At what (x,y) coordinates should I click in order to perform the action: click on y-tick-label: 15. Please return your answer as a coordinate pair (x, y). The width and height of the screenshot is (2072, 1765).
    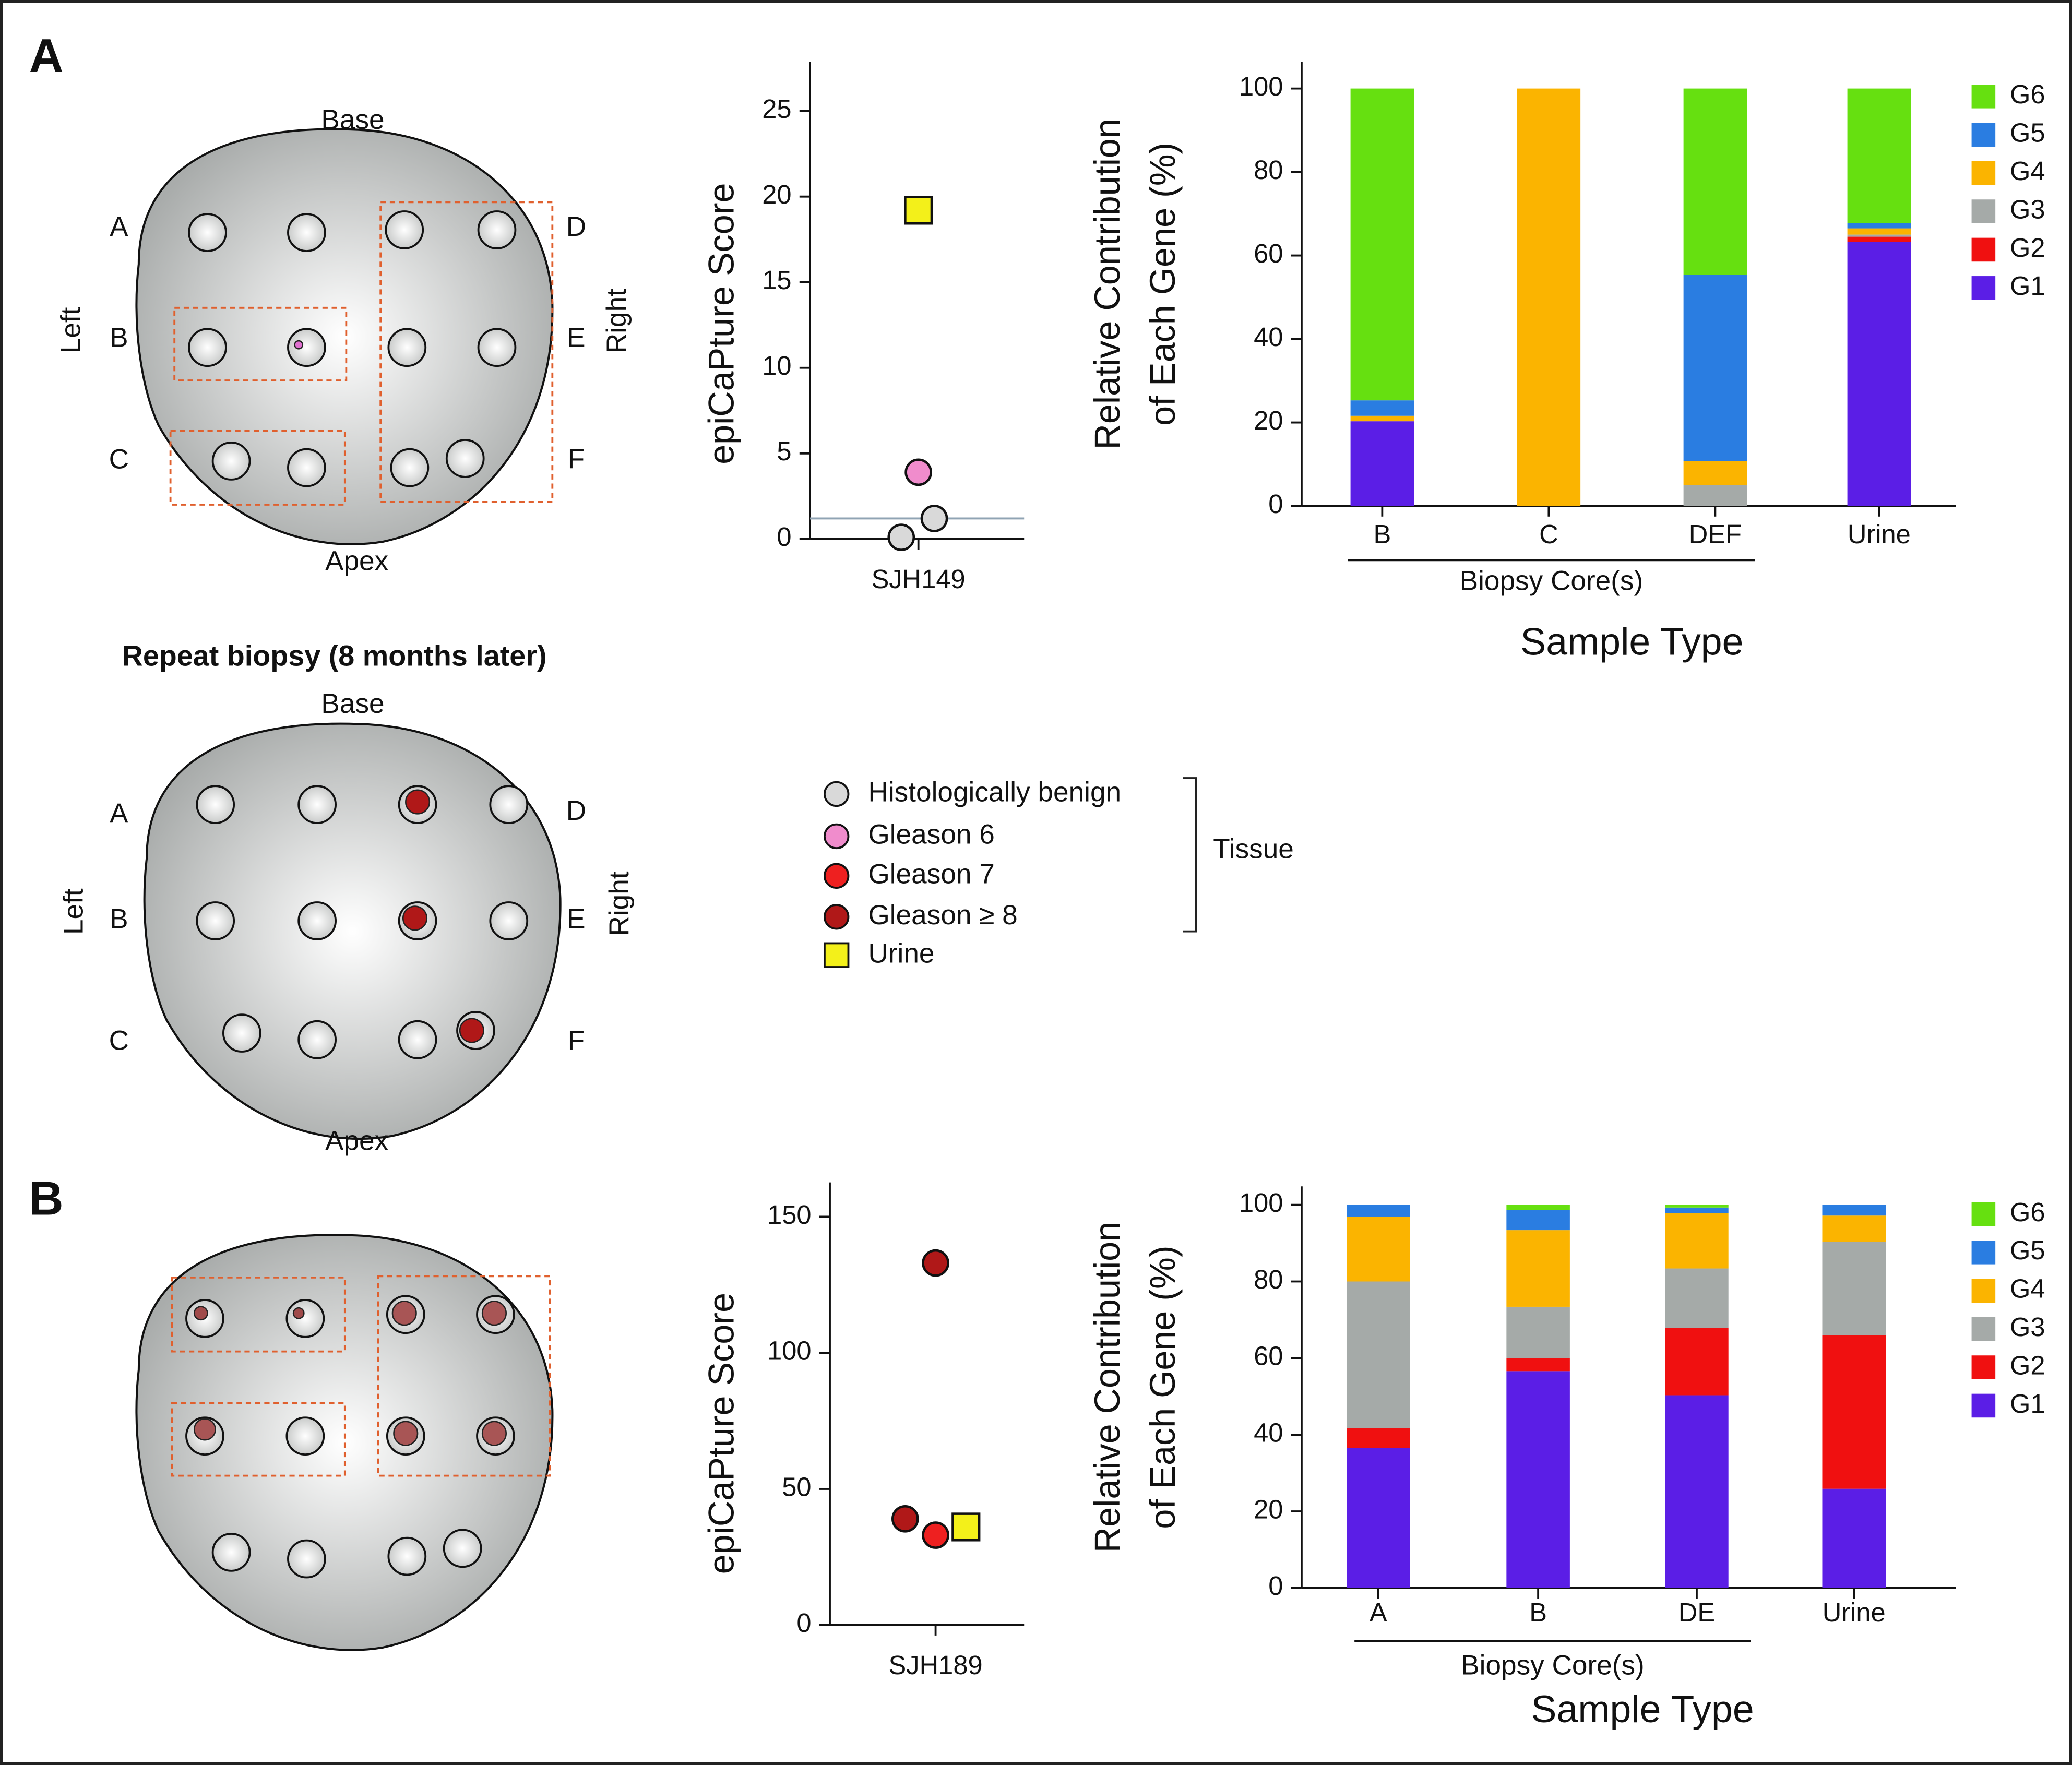
    Looking at the image, I should click on (776, 280).